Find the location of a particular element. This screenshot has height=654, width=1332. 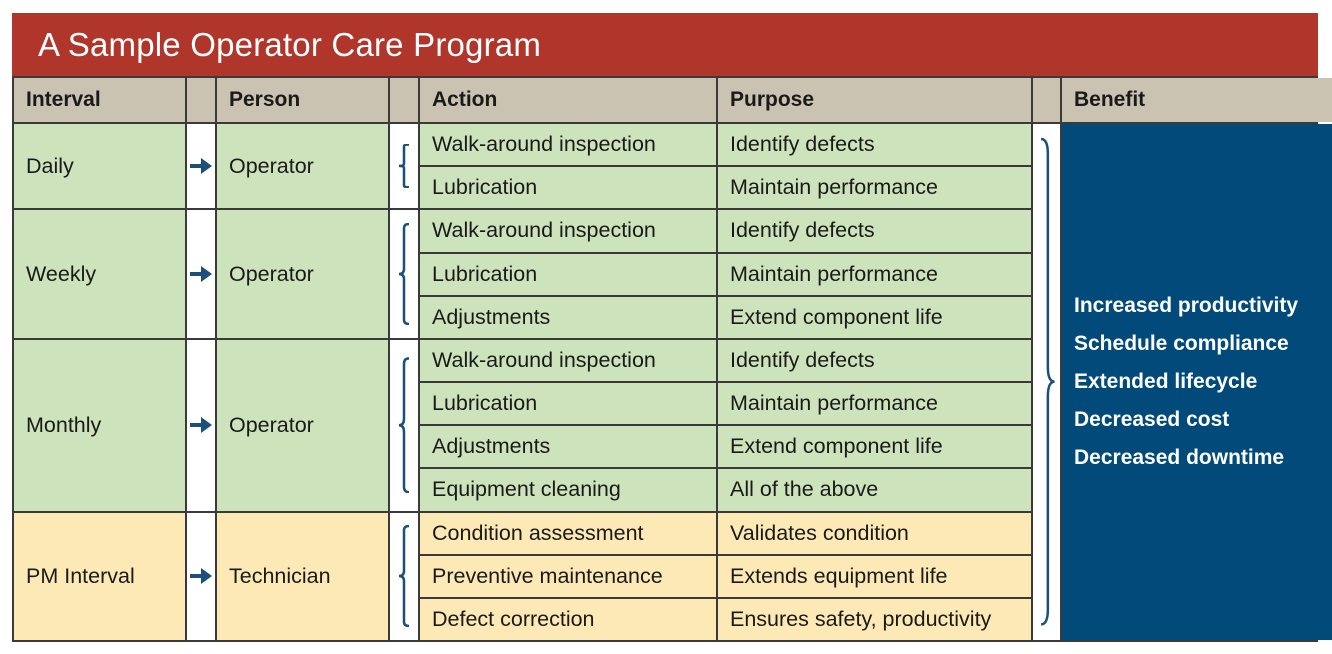

benefit-item: Increased productivity is located at coordinates (1186, 305).